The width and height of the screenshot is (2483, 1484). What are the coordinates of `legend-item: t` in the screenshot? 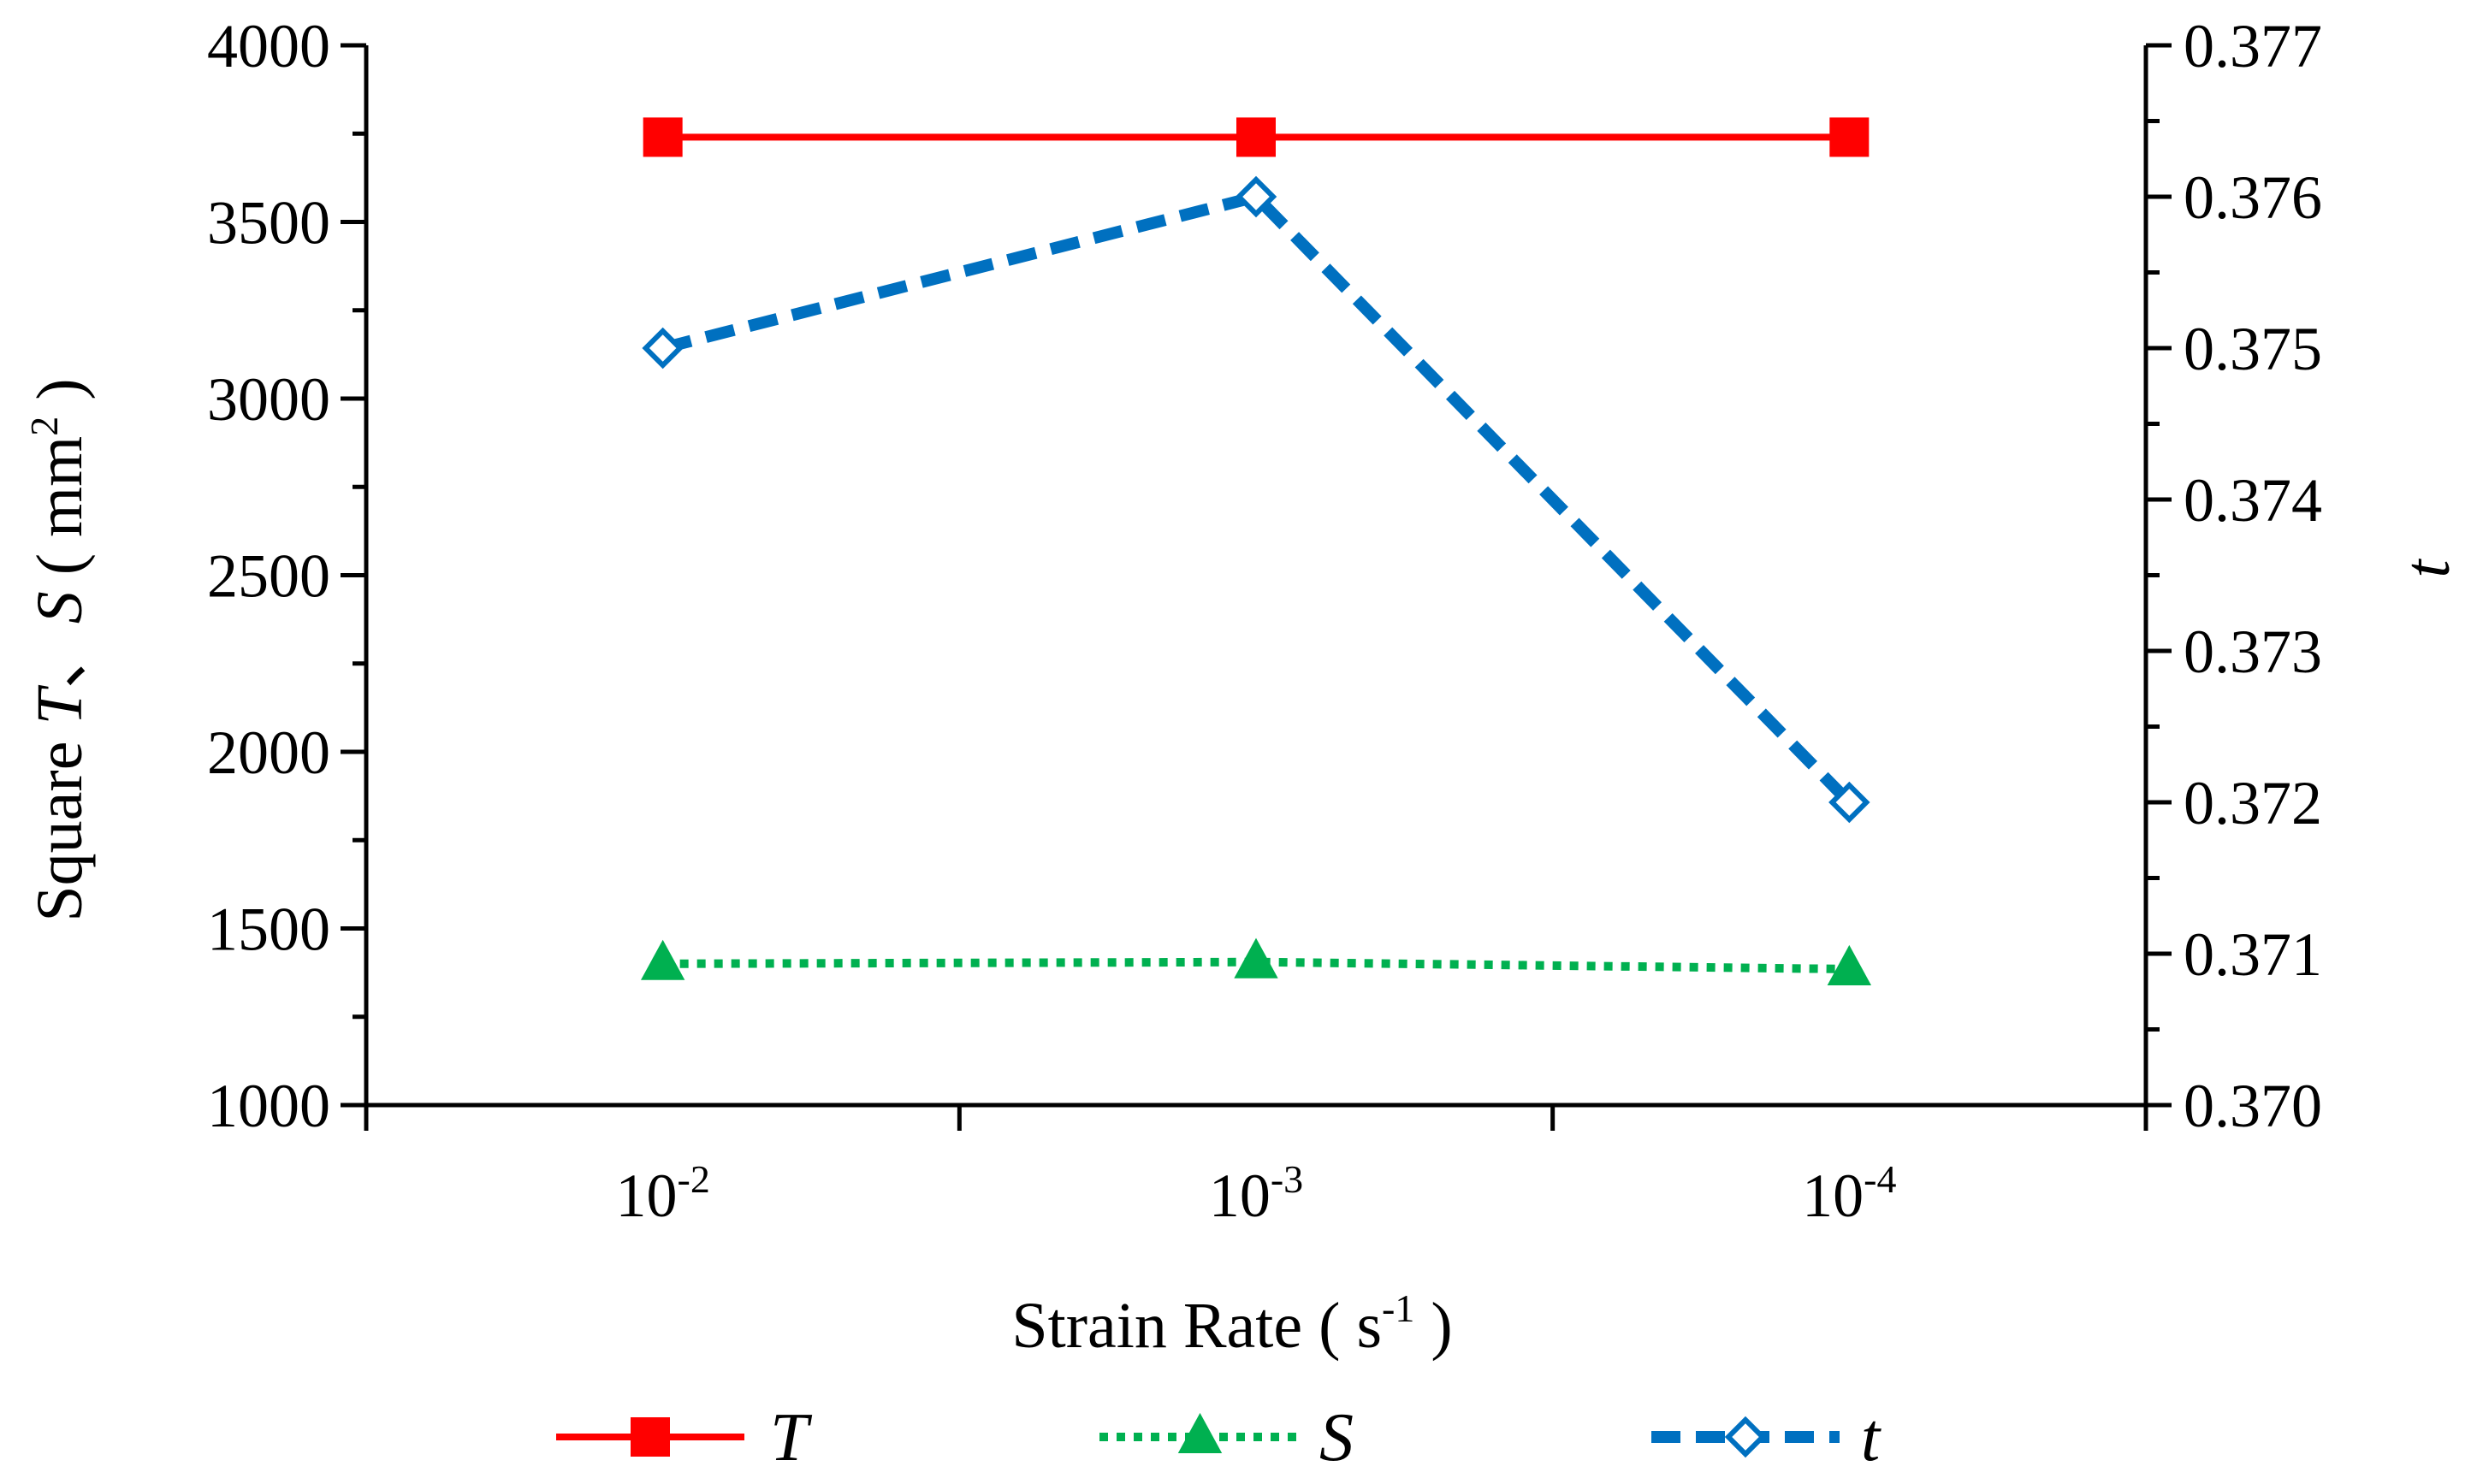 It's located at (1766, 1437).